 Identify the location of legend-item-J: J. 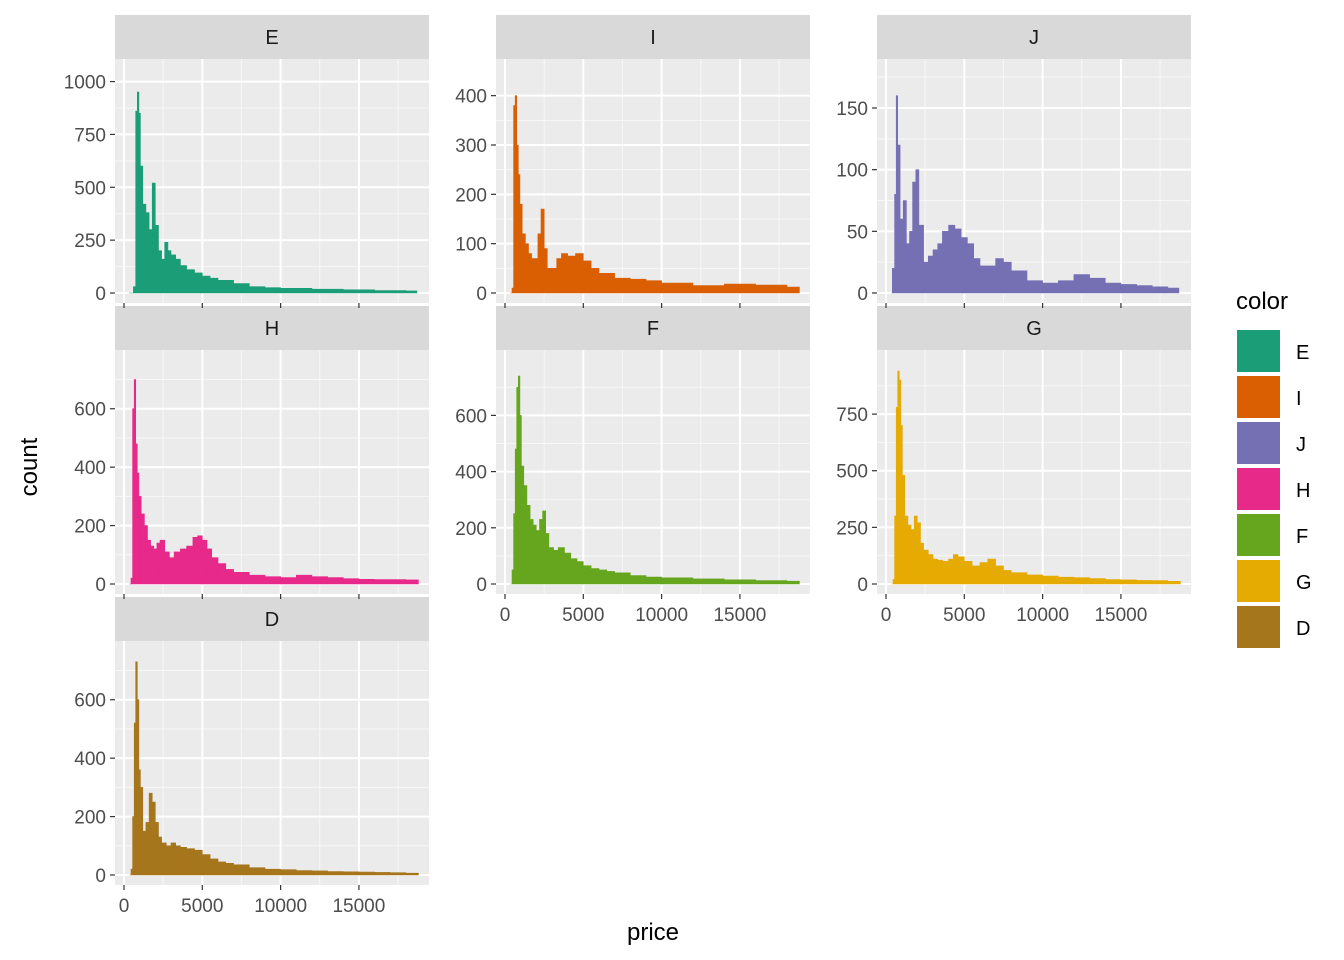
(1271, 443).